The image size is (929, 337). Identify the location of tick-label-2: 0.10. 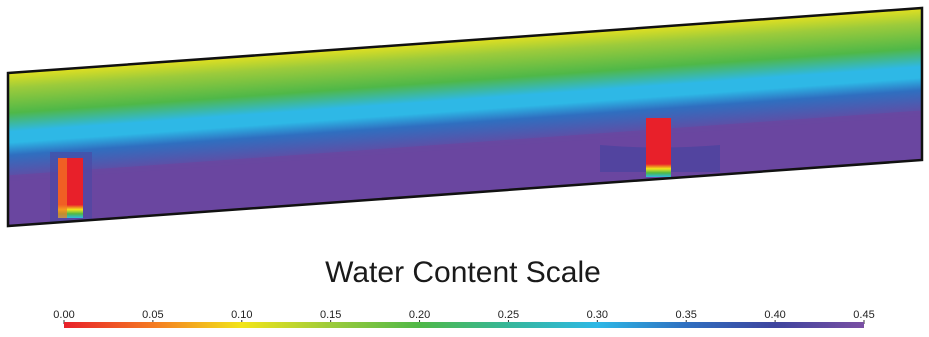
(241, 315).